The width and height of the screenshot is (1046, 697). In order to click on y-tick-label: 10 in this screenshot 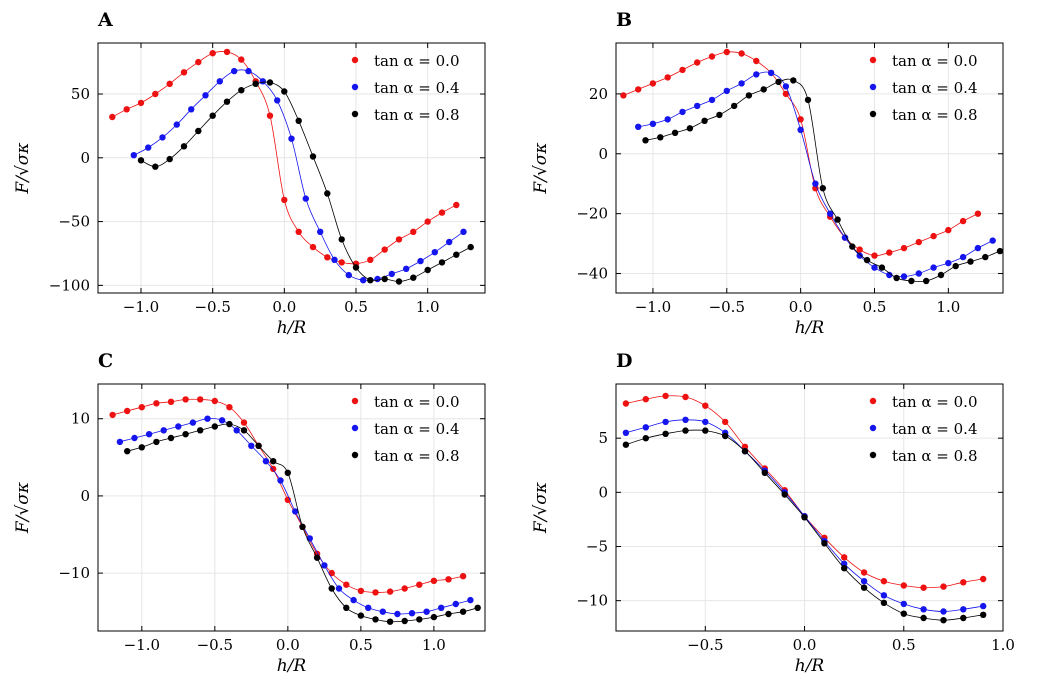, I will do `click(80, 419)`.